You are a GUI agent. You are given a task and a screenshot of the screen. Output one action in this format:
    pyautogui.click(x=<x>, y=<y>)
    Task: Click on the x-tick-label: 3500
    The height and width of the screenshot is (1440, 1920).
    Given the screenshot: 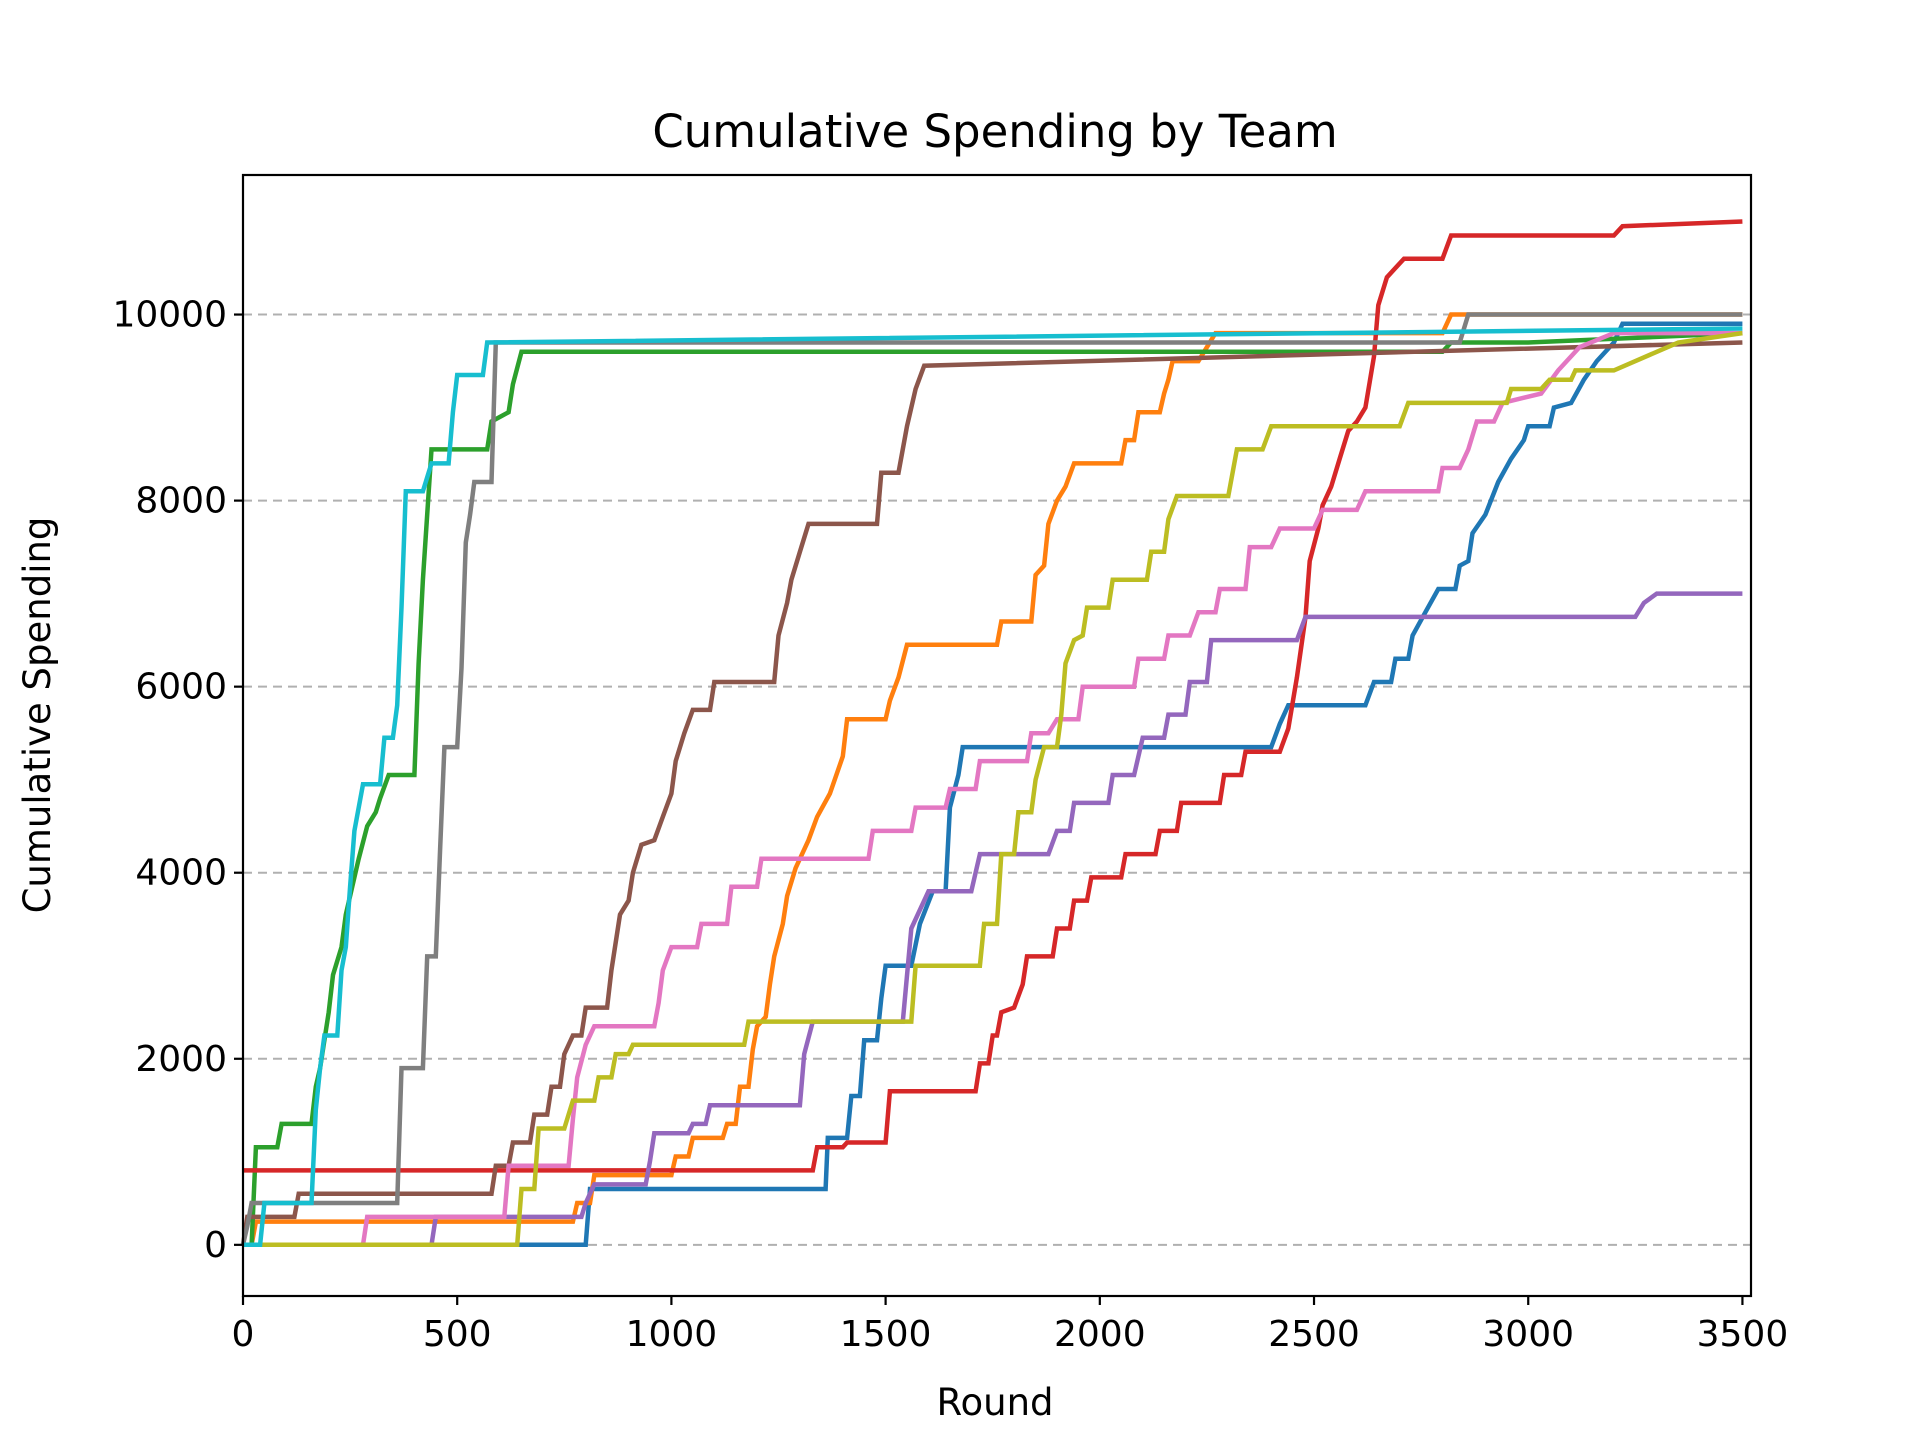 What is the action you would take?
    pyautogui.click(x=1743, y=1334)
    